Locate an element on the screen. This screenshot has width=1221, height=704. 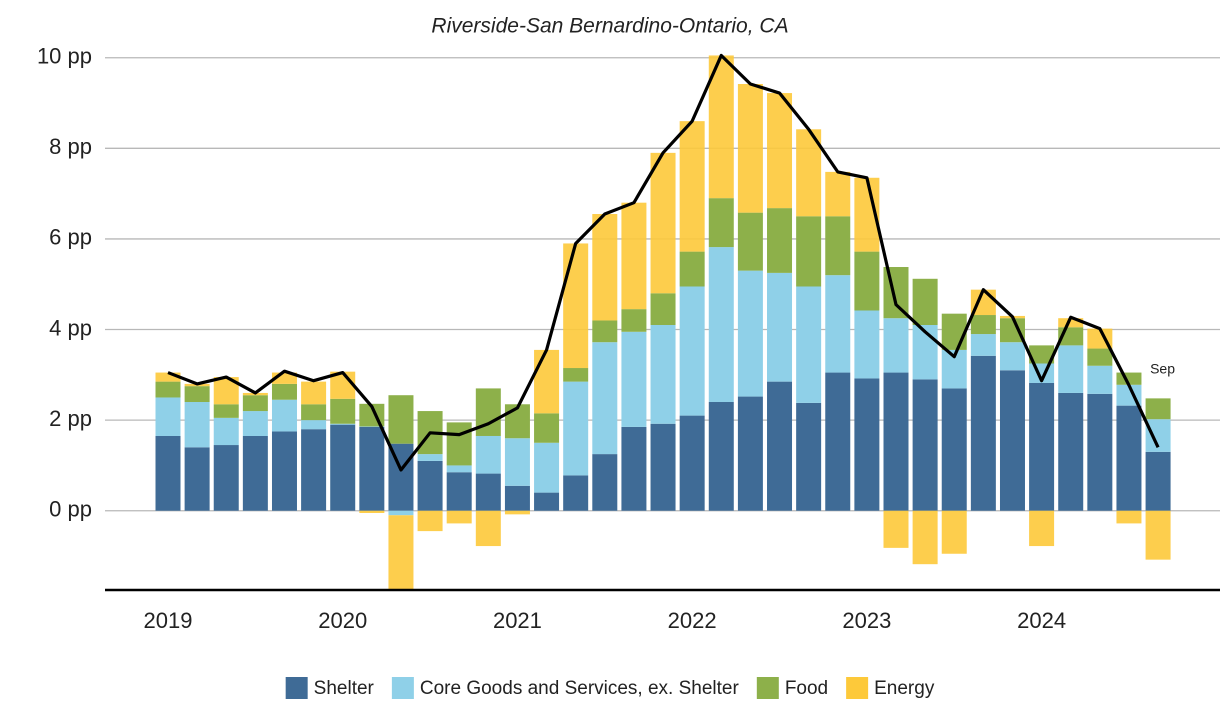
y-tick-label: 10 pp is located at coordinates (64, 56).